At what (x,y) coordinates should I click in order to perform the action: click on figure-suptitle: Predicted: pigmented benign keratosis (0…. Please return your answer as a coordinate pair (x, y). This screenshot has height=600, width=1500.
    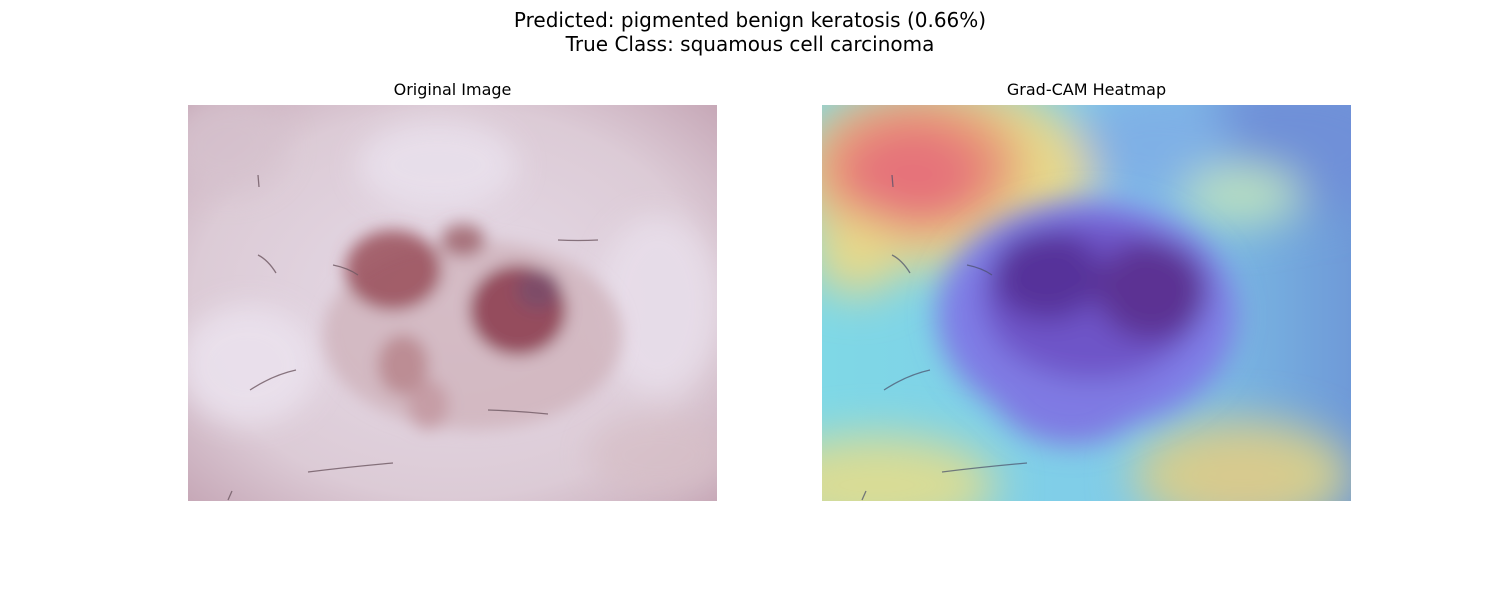
    Looking at the image, I should click on (750, 32).